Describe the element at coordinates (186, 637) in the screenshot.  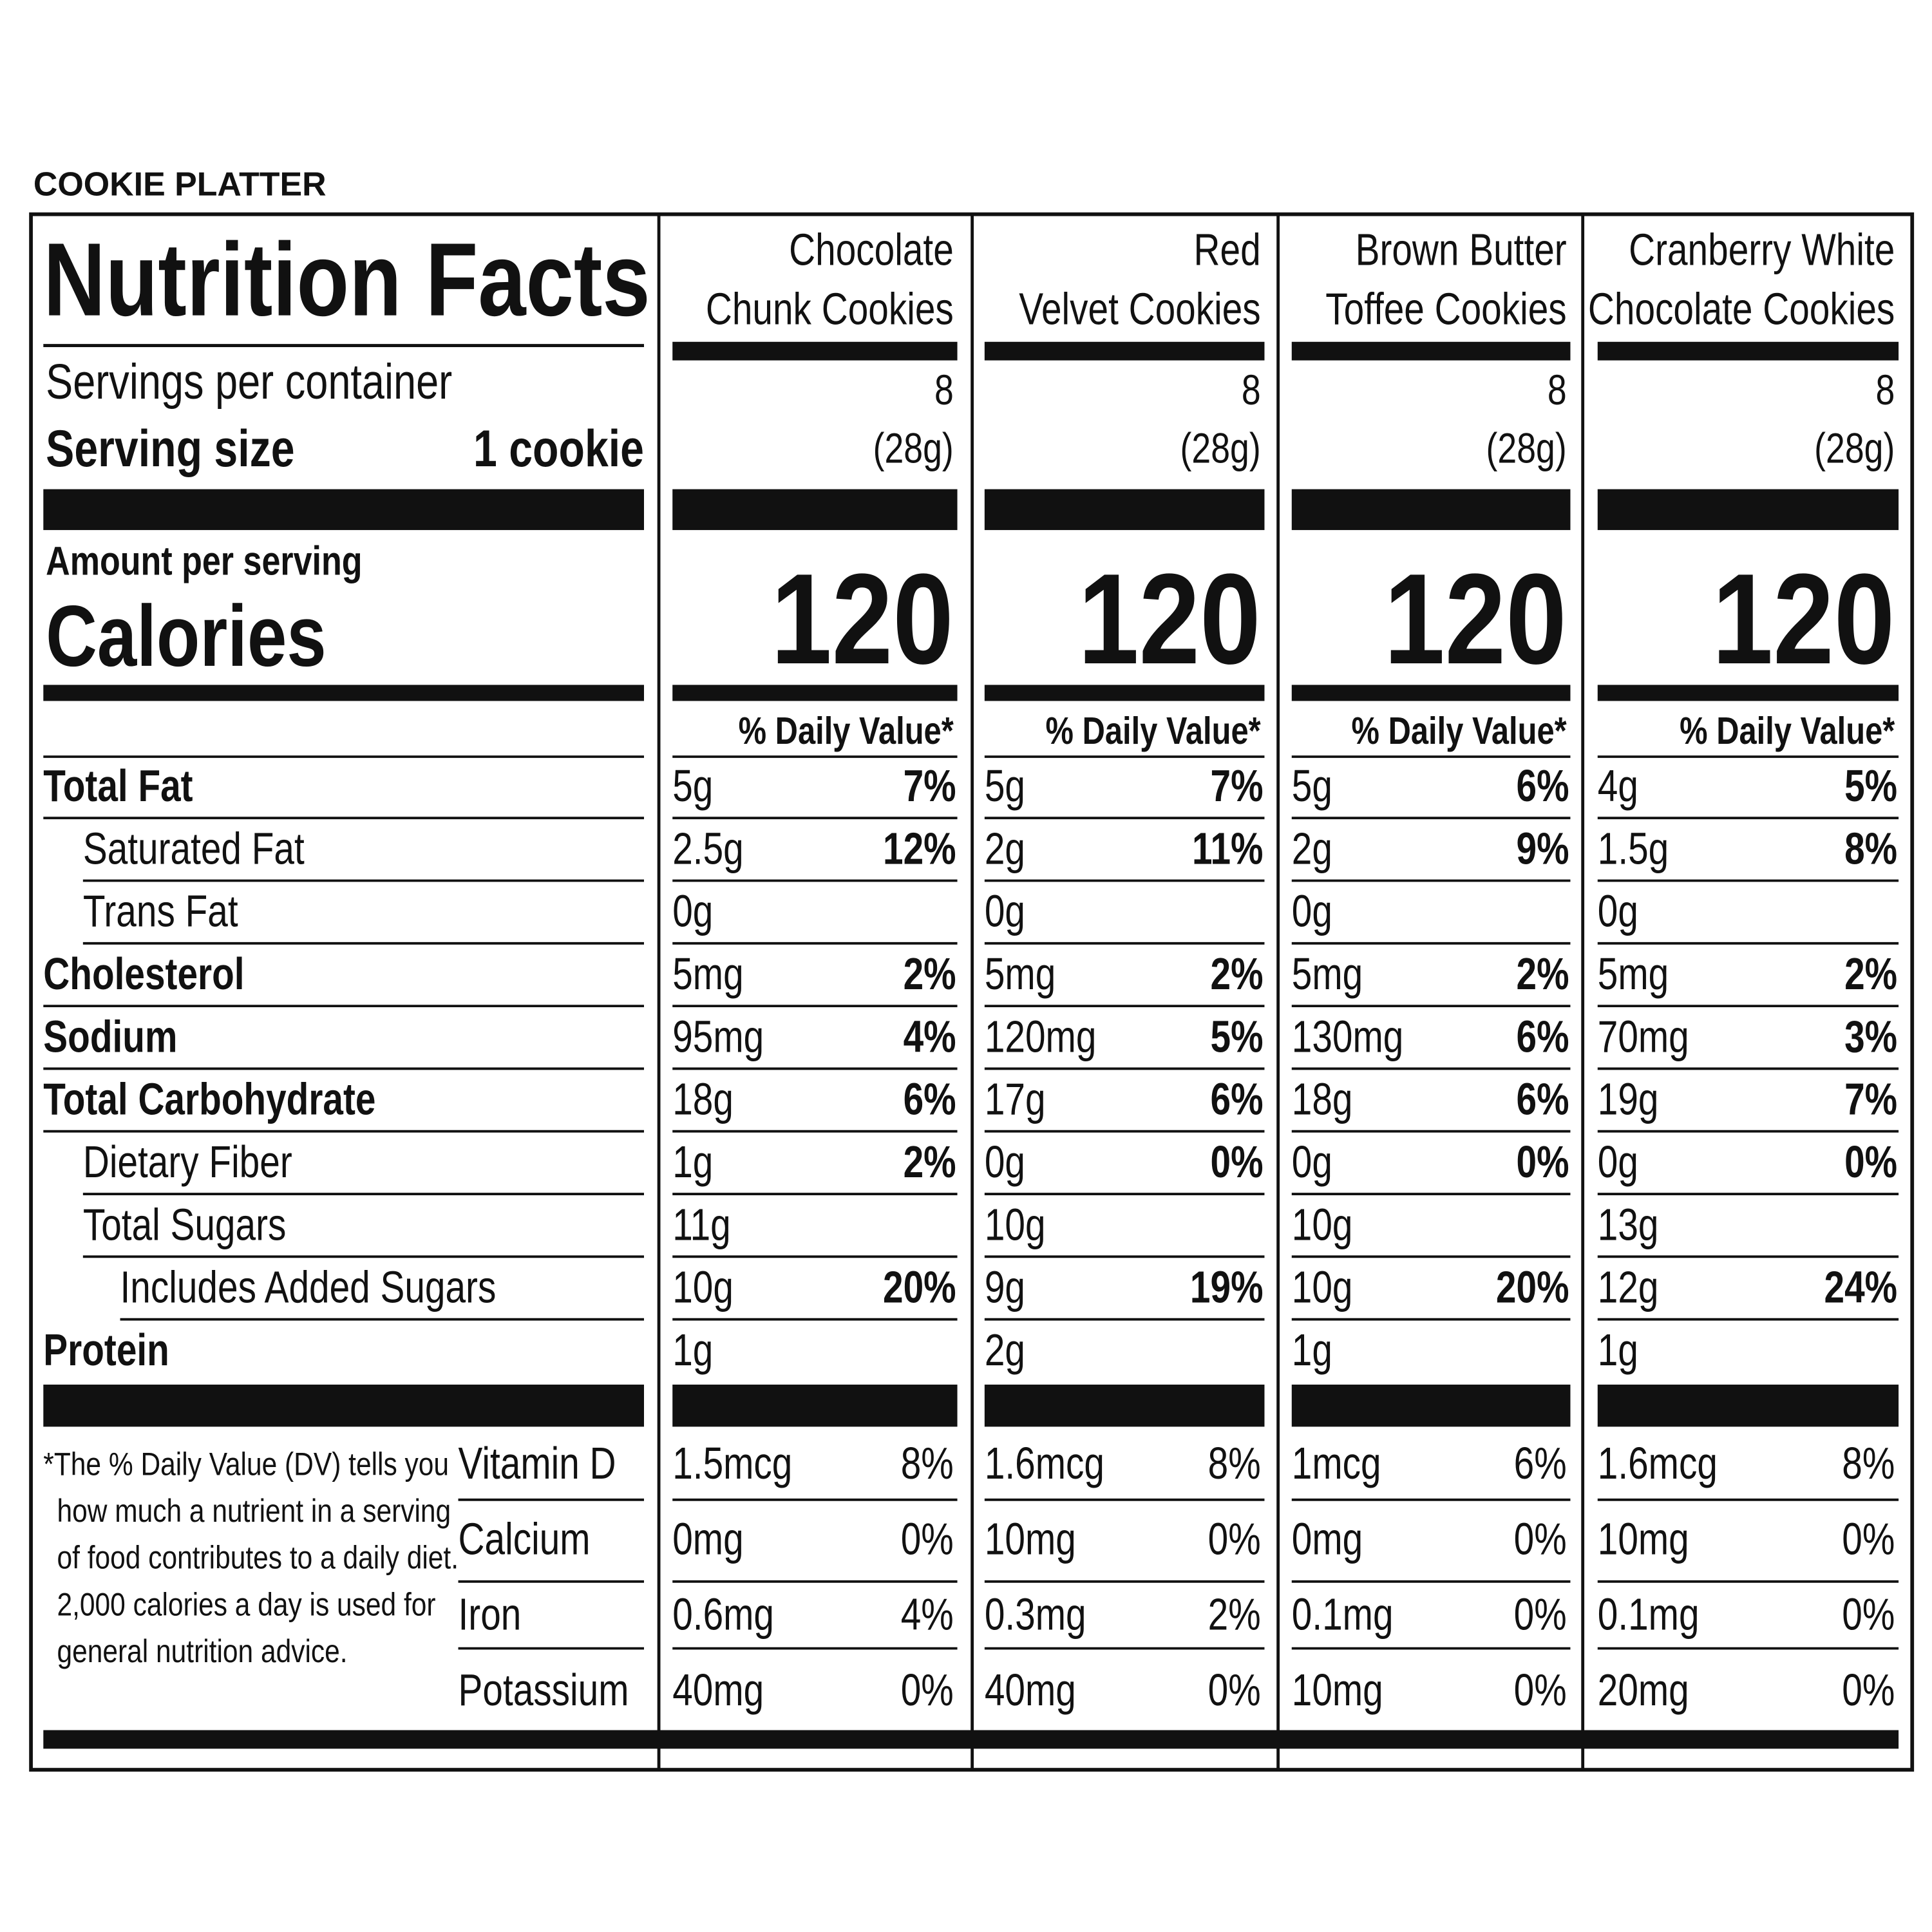
I see `calories-label: Calories` at that location.